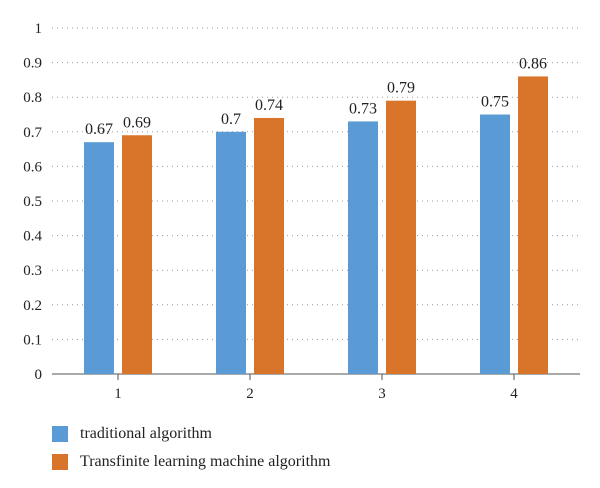  Describe the element at coordinates (137, 122) in the screenshot. I see `data-label: 0.69` at that location.